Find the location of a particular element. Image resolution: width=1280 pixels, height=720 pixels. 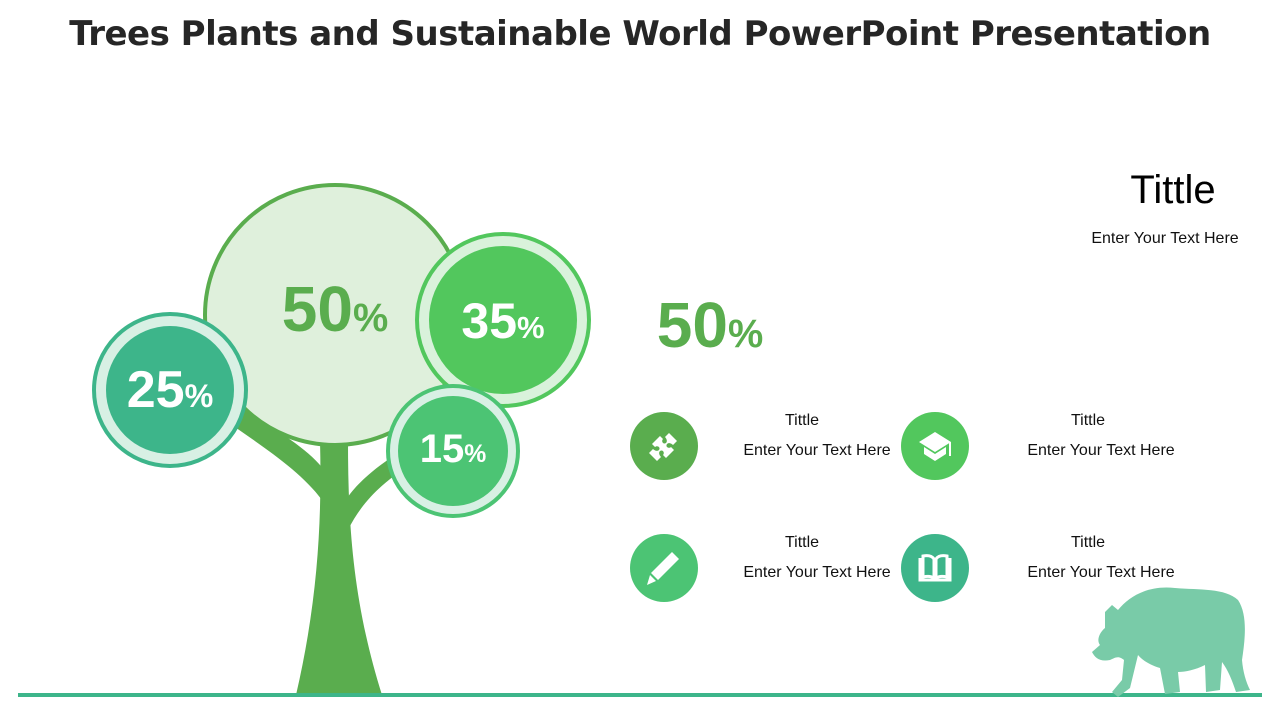

small-percentage: 15% is located at coordinates (453, 449).